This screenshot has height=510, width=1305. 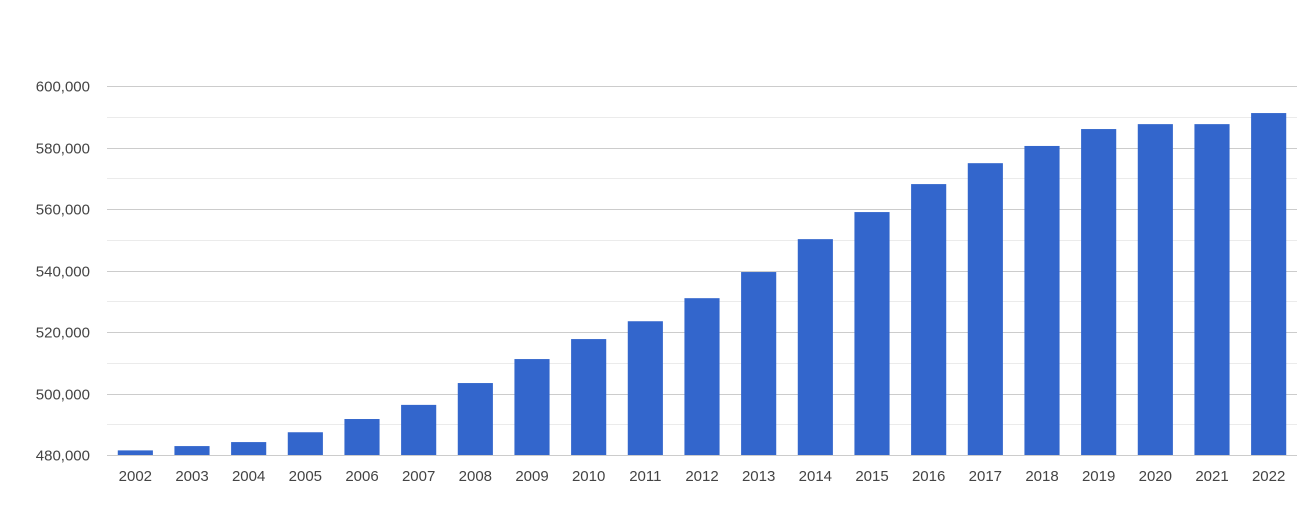 What do you see at coordinates (531, 476) in the screenshot?
I see `x-tick-label: 2009` at bounding box center [531, 476].